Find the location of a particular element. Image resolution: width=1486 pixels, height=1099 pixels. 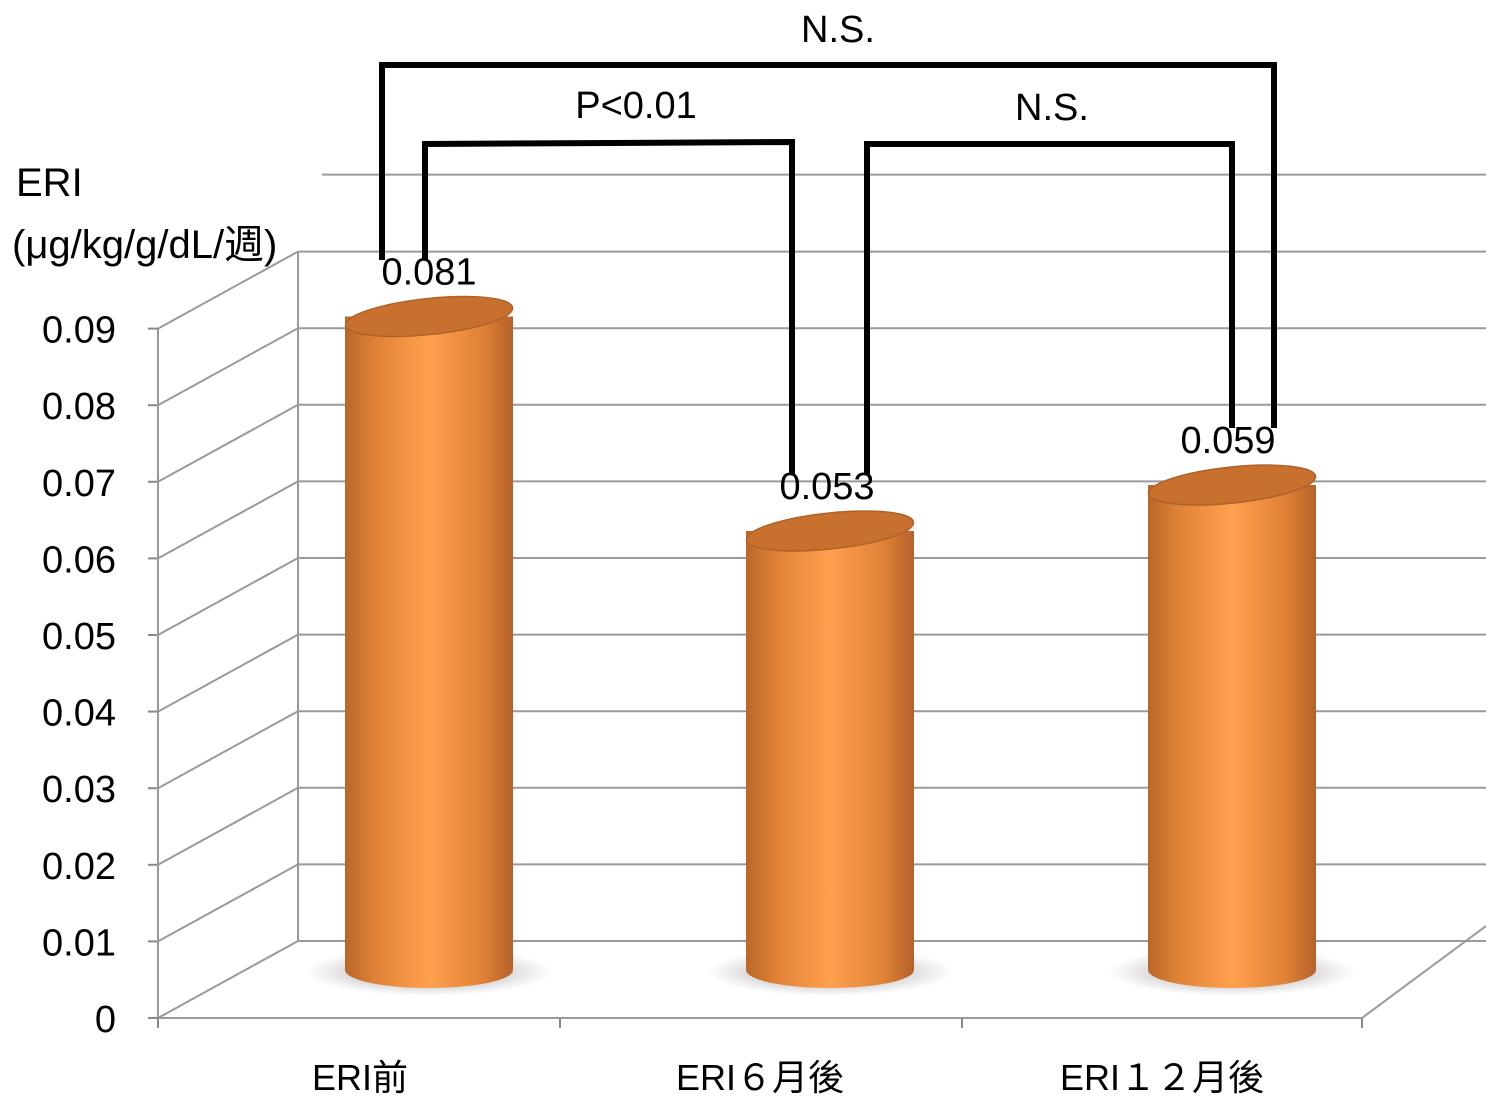

y-tick-label: 0.04 is located at coordinates (79, 714).